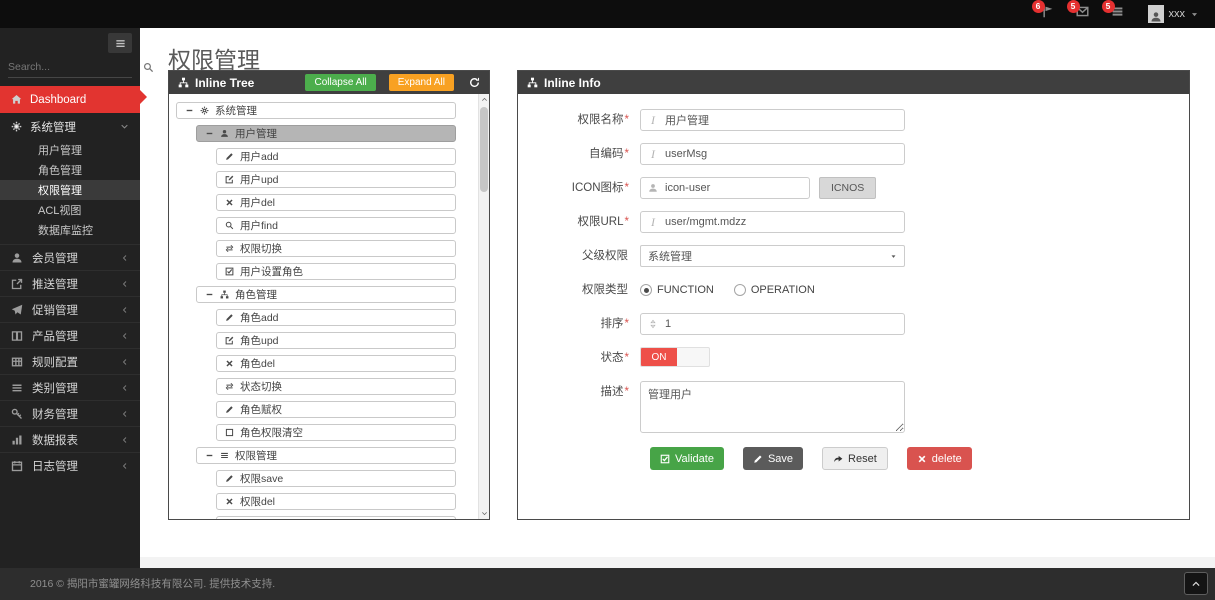 This screenshot has height=600, width=1215. Describe the element at coordinates (784, 324) in the screenshot. I see `sort-input` at that location.